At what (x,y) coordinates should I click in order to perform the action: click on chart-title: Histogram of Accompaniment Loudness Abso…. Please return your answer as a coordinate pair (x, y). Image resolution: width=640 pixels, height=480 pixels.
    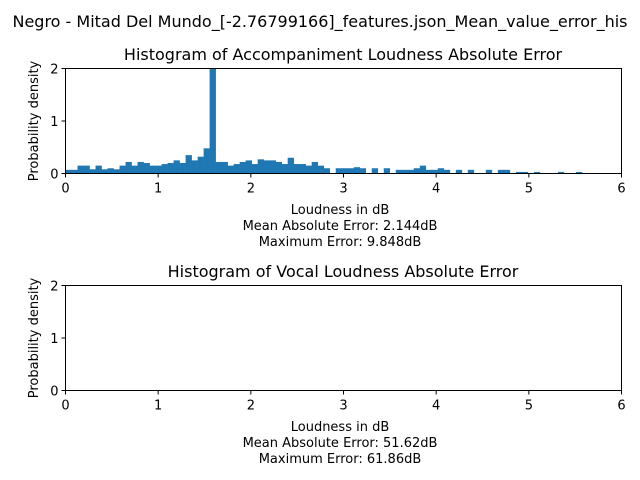
    Looking at the image, I should click on (343, 54).